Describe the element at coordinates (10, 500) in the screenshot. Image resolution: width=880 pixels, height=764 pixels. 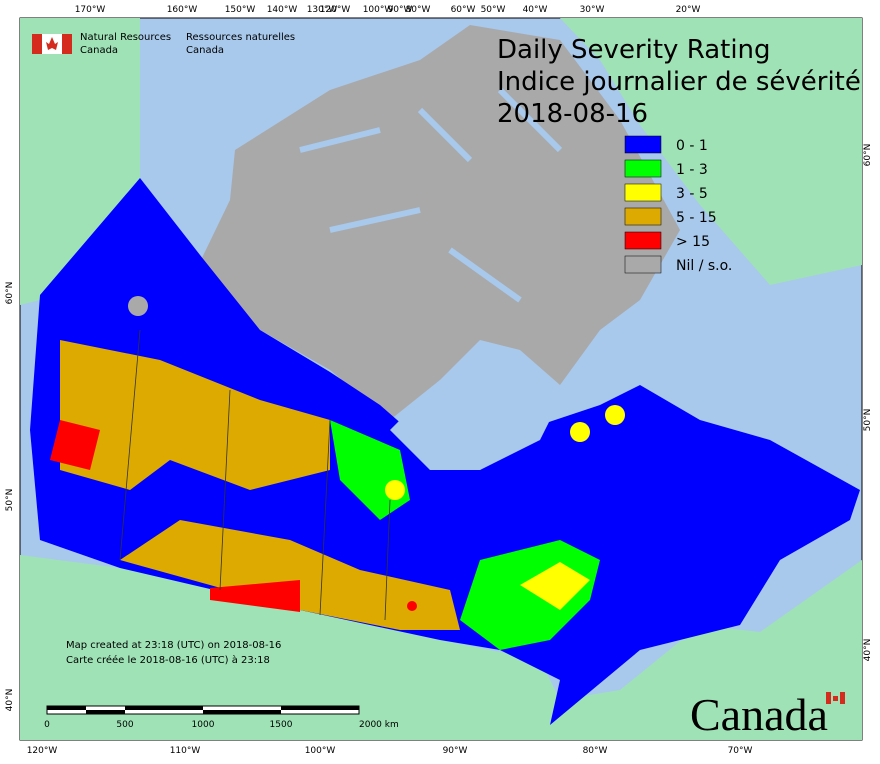
I see `left-label: 50°N` at that location.